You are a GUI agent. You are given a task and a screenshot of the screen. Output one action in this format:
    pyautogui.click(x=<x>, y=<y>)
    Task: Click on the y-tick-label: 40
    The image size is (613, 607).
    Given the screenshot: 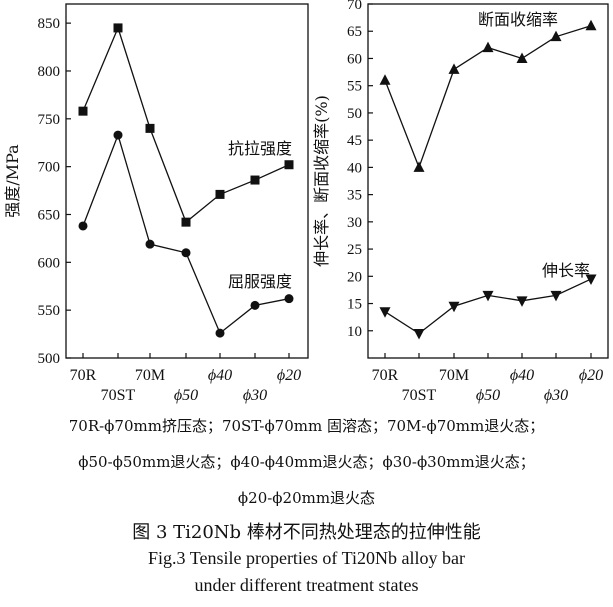 What is the action you would take?
    pyautogui.click(x=354, y=168)
    